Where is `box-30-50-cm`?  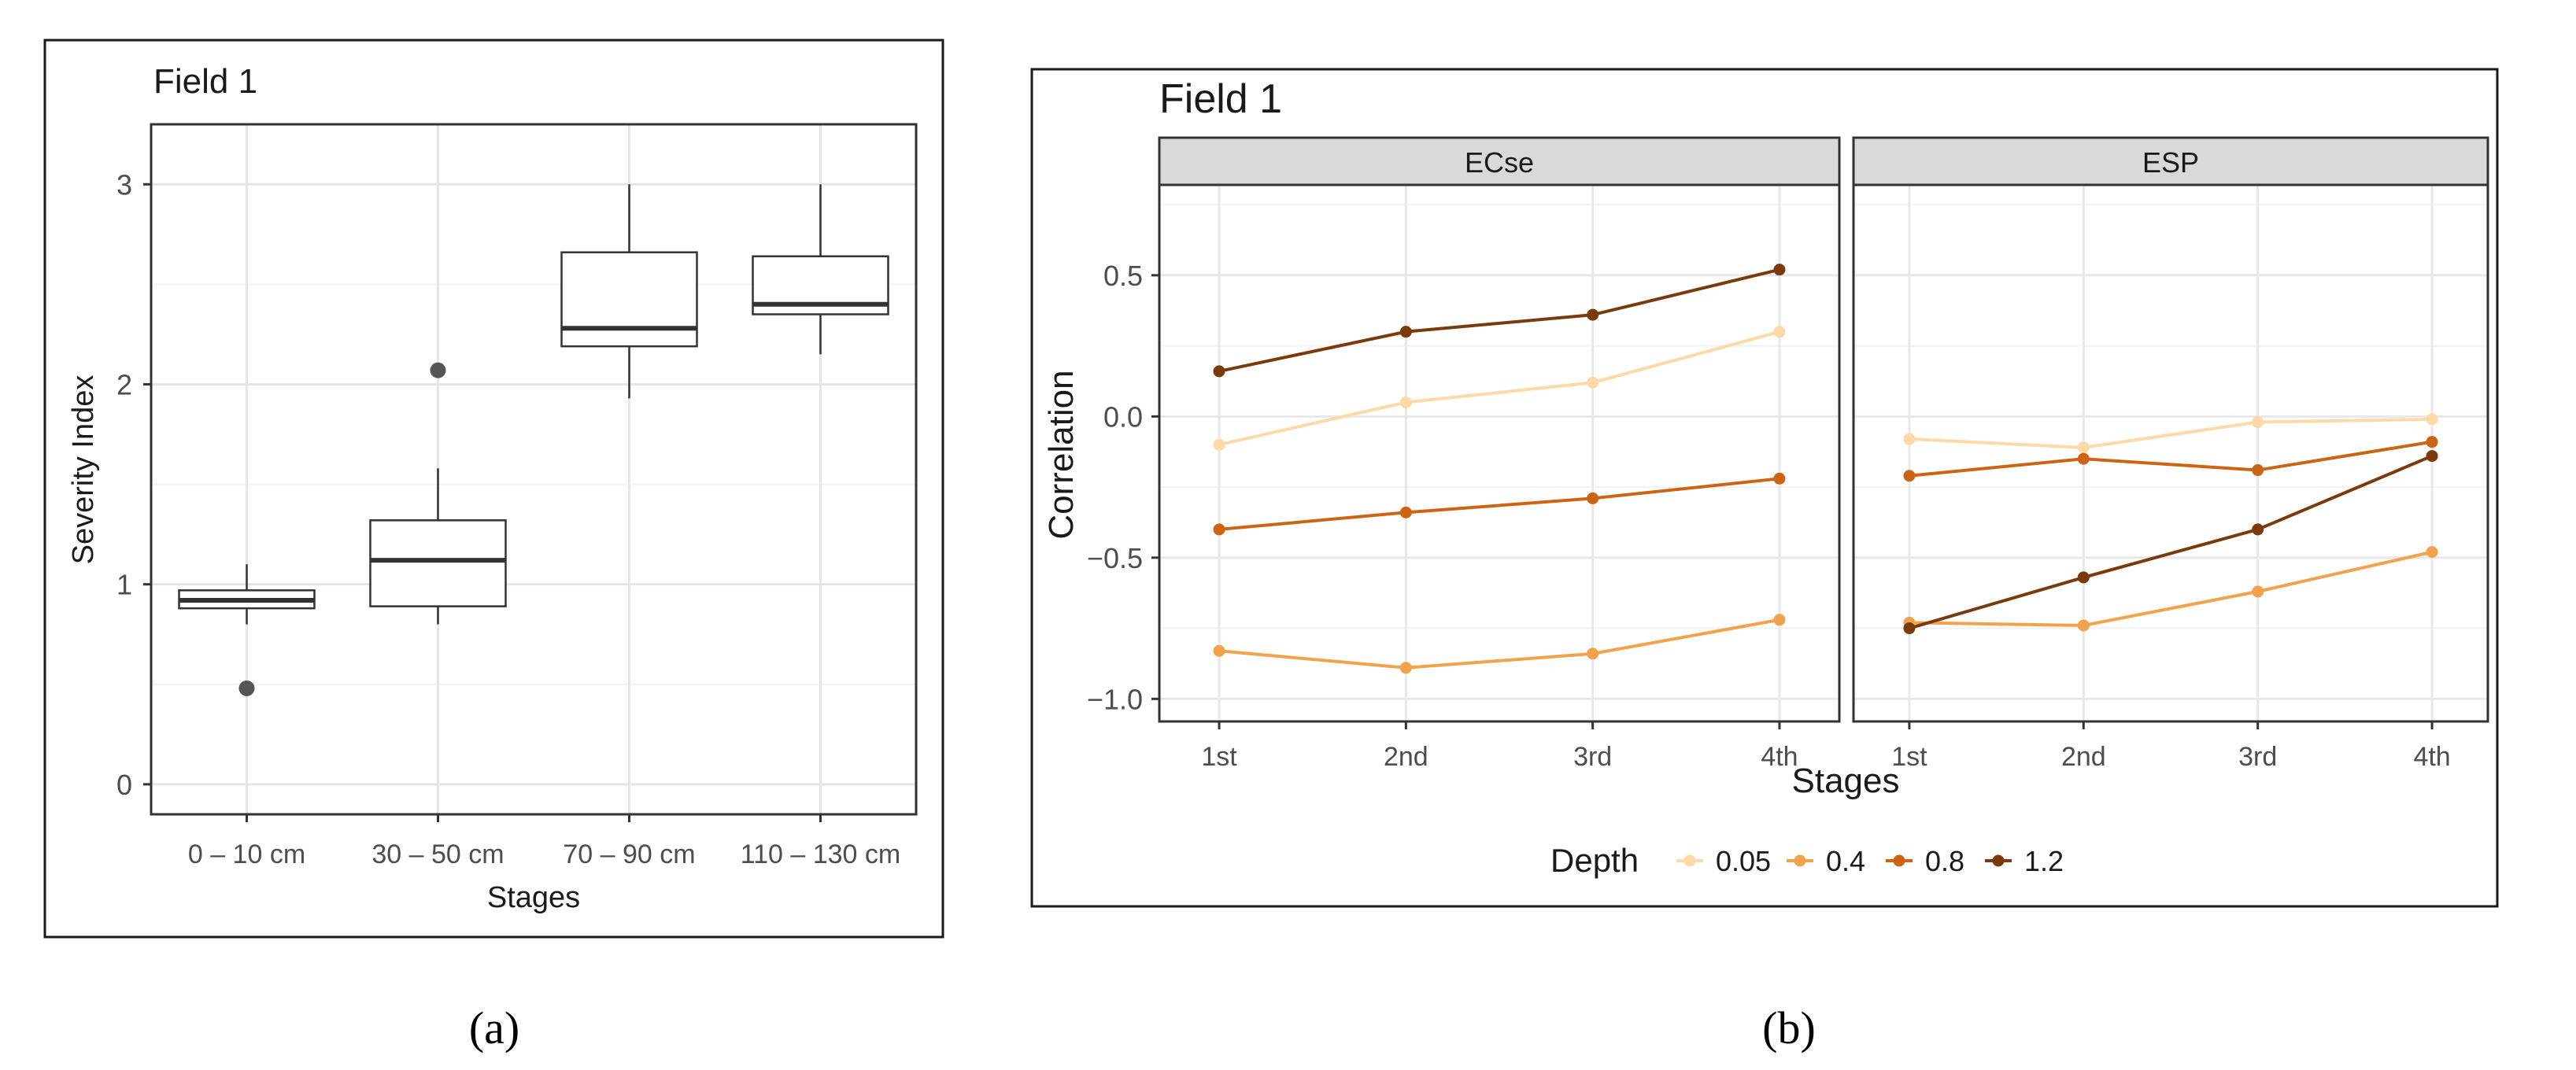
box-30-50-cm is located at coordinates (438, 493).